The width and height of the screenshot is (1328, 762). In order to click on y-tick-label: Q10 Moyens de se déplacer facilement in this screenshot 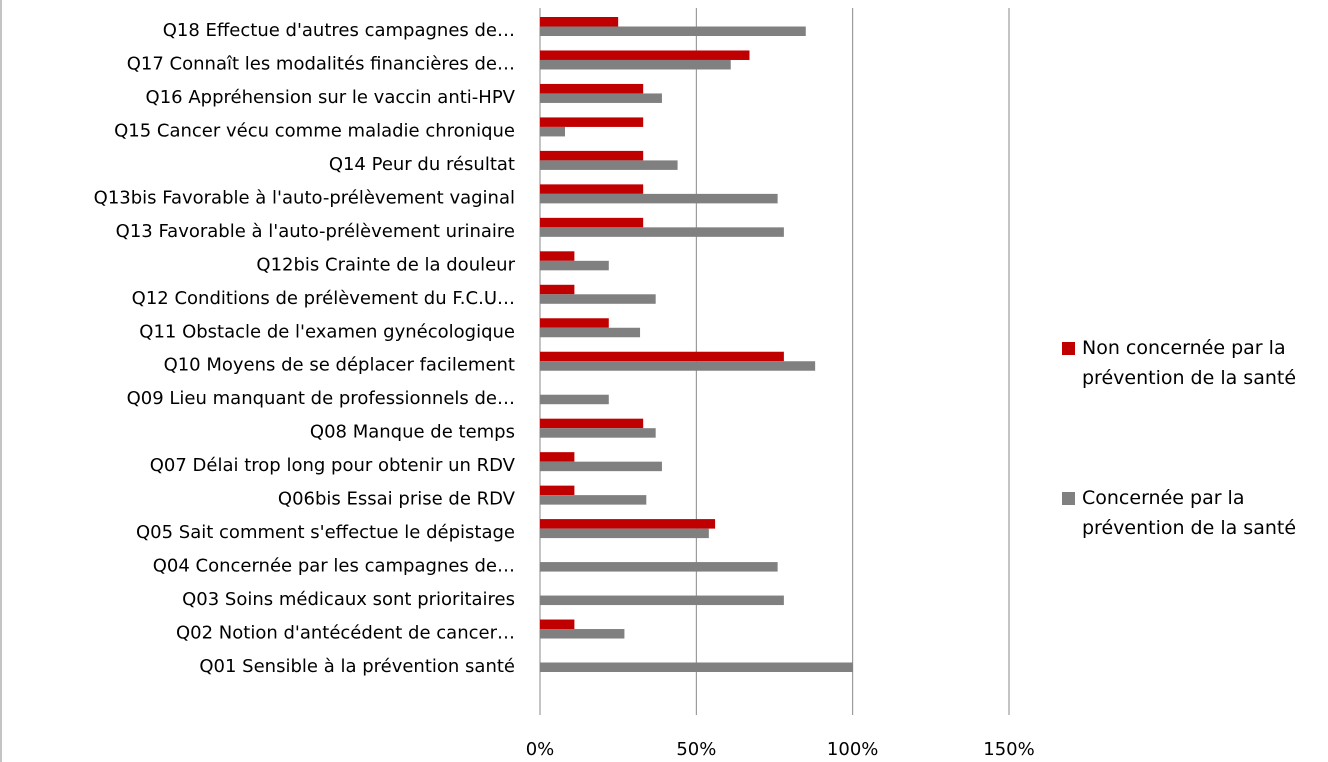, I will do `click(339, 365)`.